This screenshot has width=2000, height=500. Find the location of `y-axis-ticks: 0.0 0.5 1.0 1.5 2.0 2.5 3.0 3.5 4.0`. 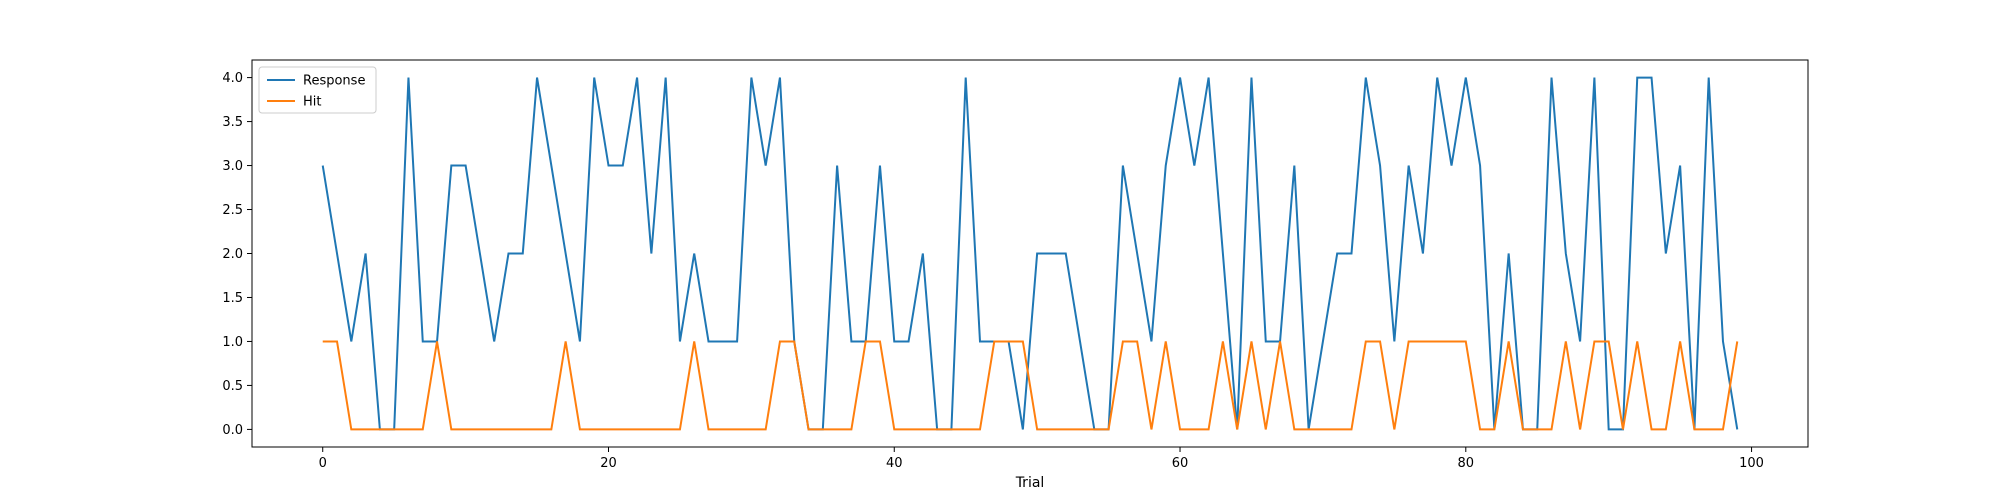

y-axis-ticks: 0.0 0.5 1.0 1.5 2.0 2.5 3.0 3.5 4.0 is located at coordinates (237, 254).